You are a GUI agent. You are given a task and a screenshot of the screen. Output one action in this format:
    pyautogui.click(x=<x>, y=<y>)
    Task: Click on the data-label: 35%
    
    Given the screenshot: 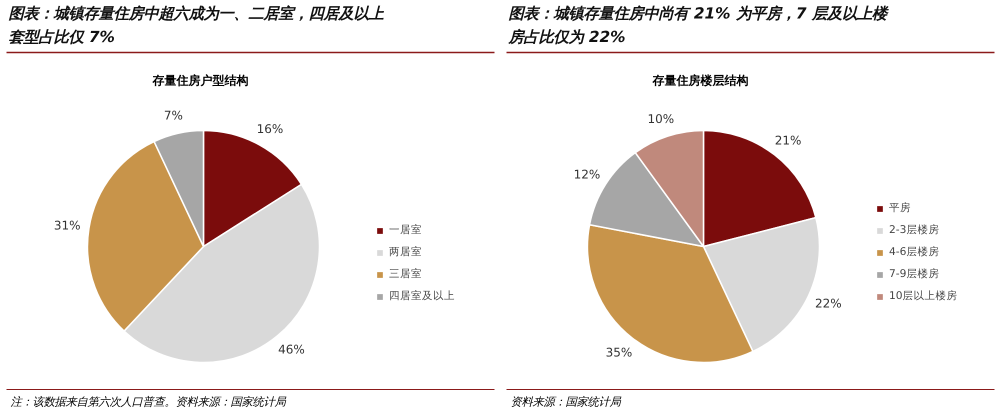 What is the action you would take?
    pyautogui.click(x=619, y=352)
    